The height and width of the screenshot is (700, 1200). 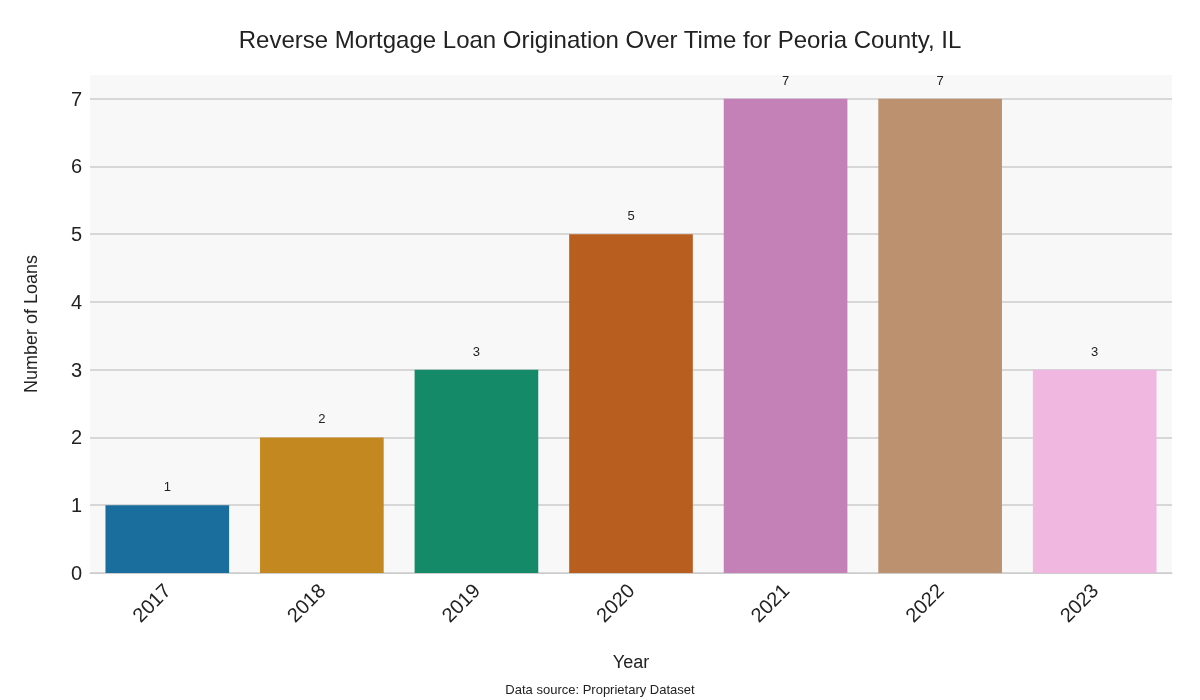 I want to click on y-tick-label: 0, so click(x=76, y=573).